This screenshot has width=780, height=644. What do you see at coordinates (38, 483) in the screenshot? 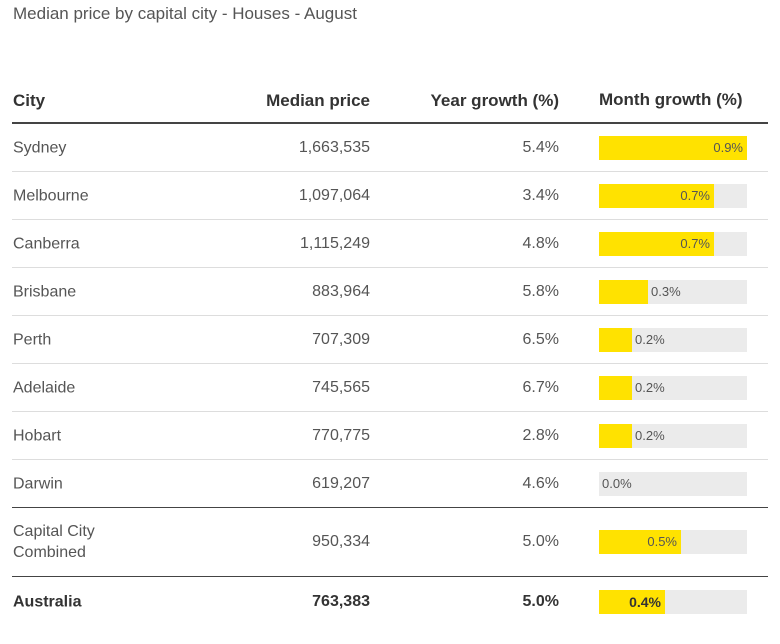
I see `city-cell: Darwin` at bounding box center [38, 483].